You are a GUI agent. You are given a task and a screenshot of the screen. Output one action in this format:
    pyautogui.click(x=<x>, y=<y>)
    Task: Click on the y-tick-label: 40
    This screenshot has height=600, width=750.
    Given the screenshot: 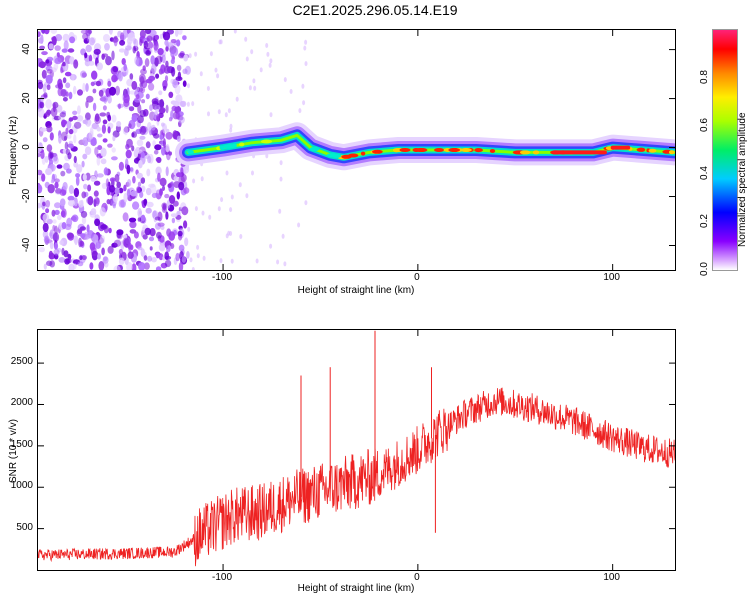 What is the action you would take?
    pyautogui.click(x=26, y=49)
    